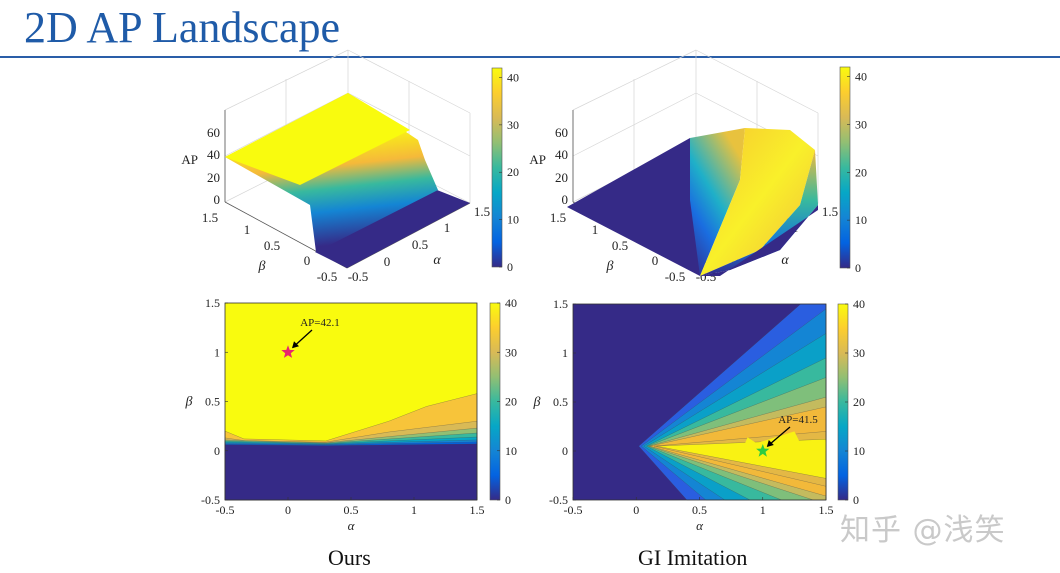 The image size is (1060, 573). What do you see at coordinates (757, 202) in the screenshot?
I see `surface-peak-region` at bounding box center [757, 202].